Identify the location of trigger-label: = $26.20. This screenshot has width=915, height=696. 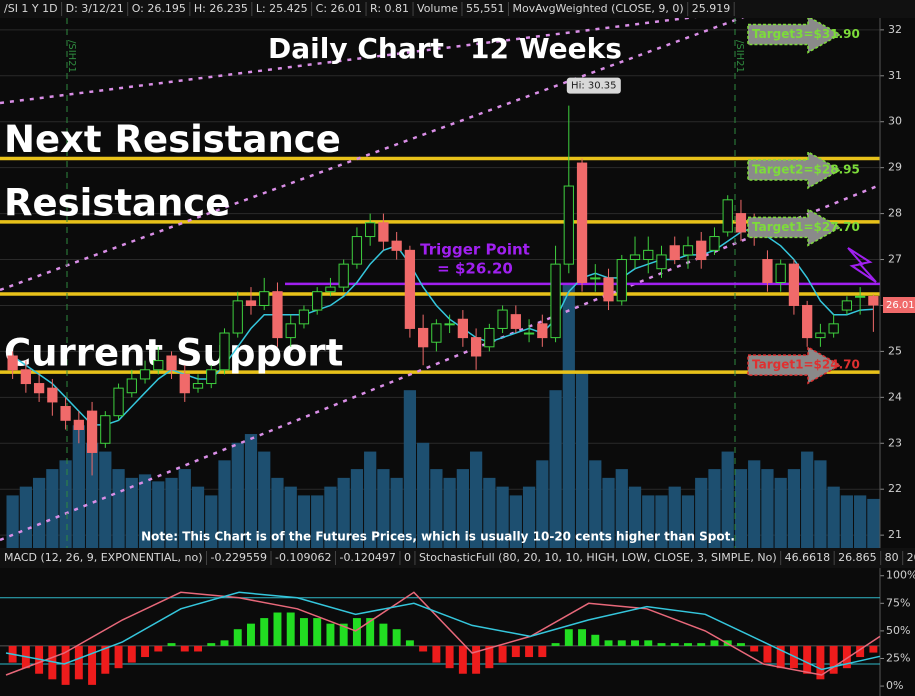
(475, 268).